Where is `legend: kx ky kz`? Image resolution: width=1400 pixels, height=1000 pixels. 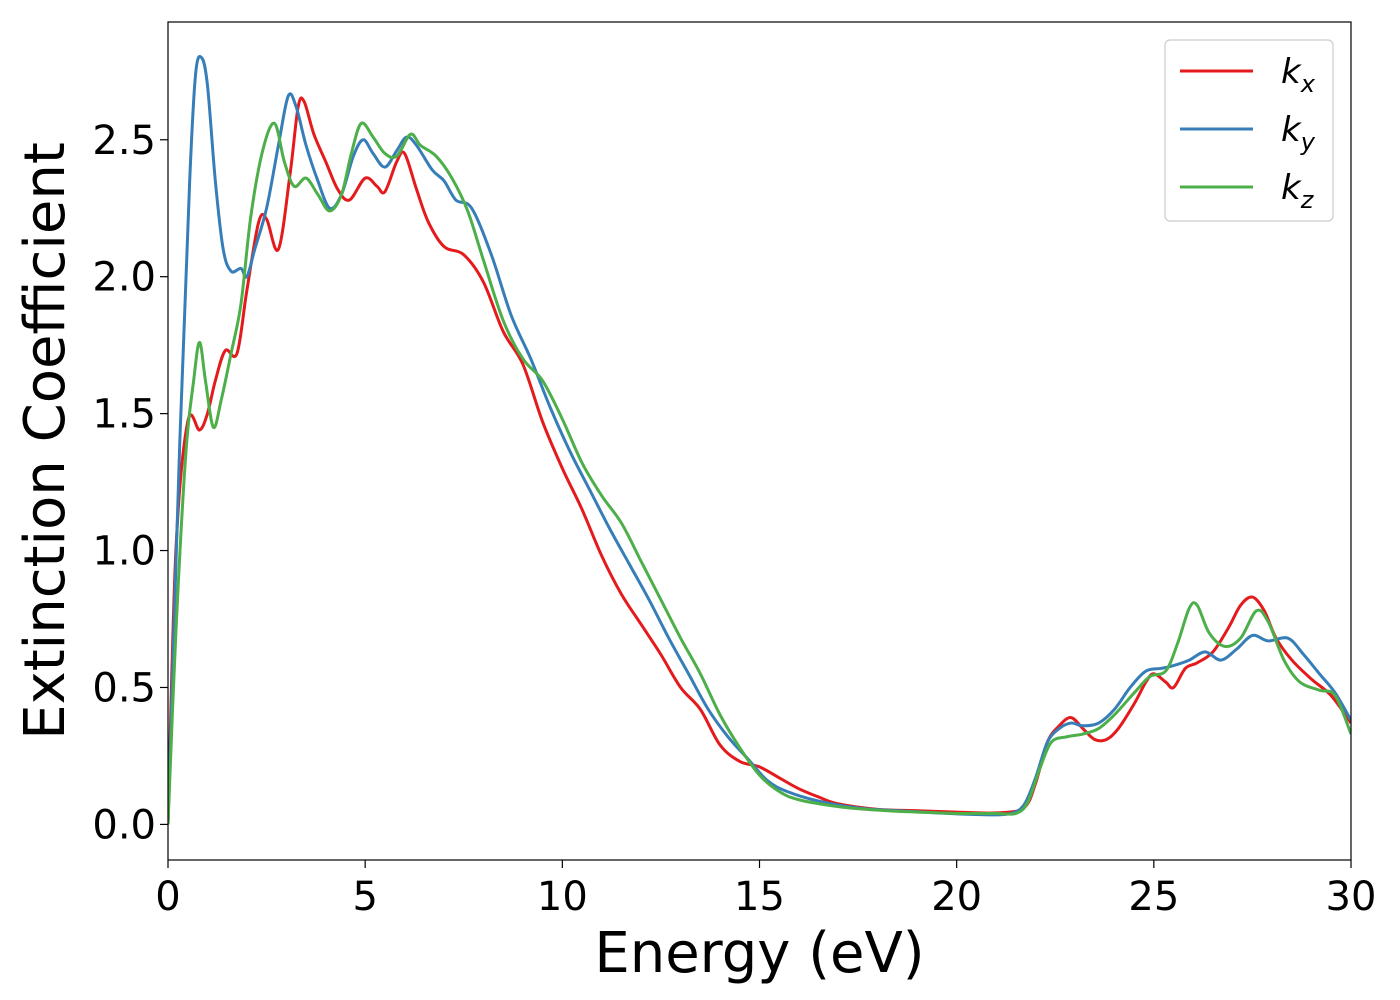
legend: kx ky kz is located at coordinates (1249, 130).